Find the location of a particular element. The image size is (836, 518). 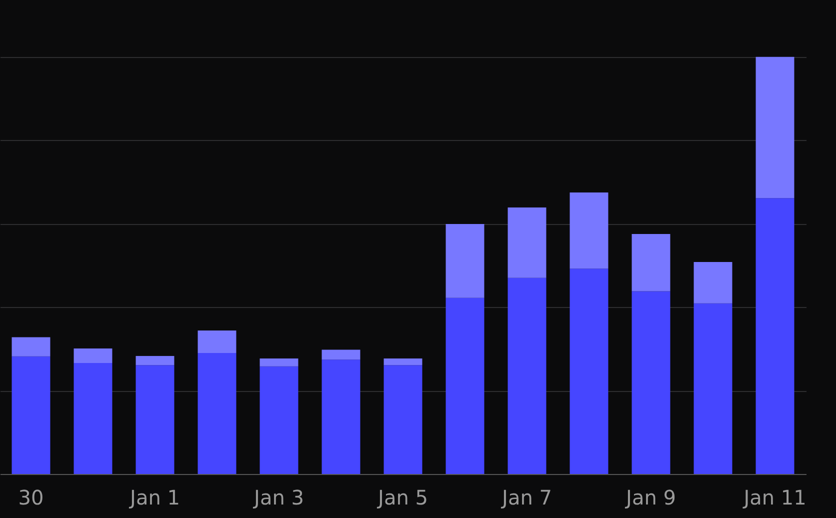

x-tick-label: Jan 11 is located at coordinates (774, 498).